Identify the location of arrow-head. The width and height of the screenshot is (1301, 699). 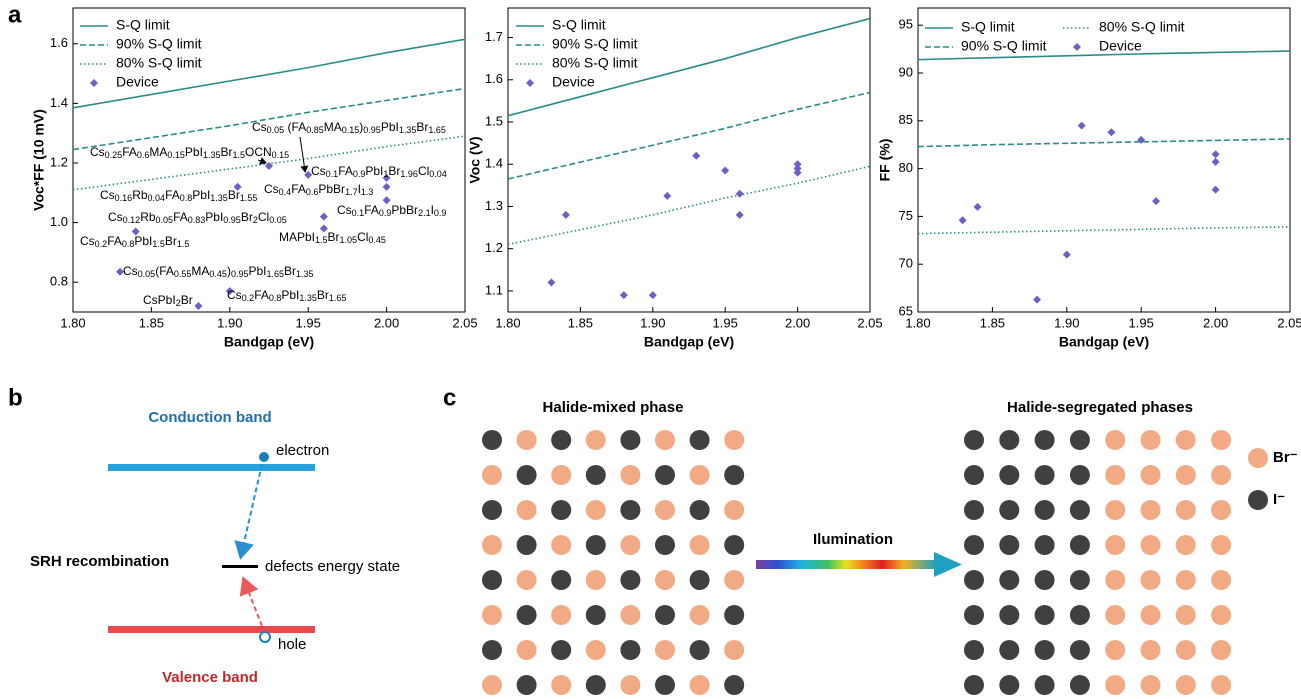
(948, 564).